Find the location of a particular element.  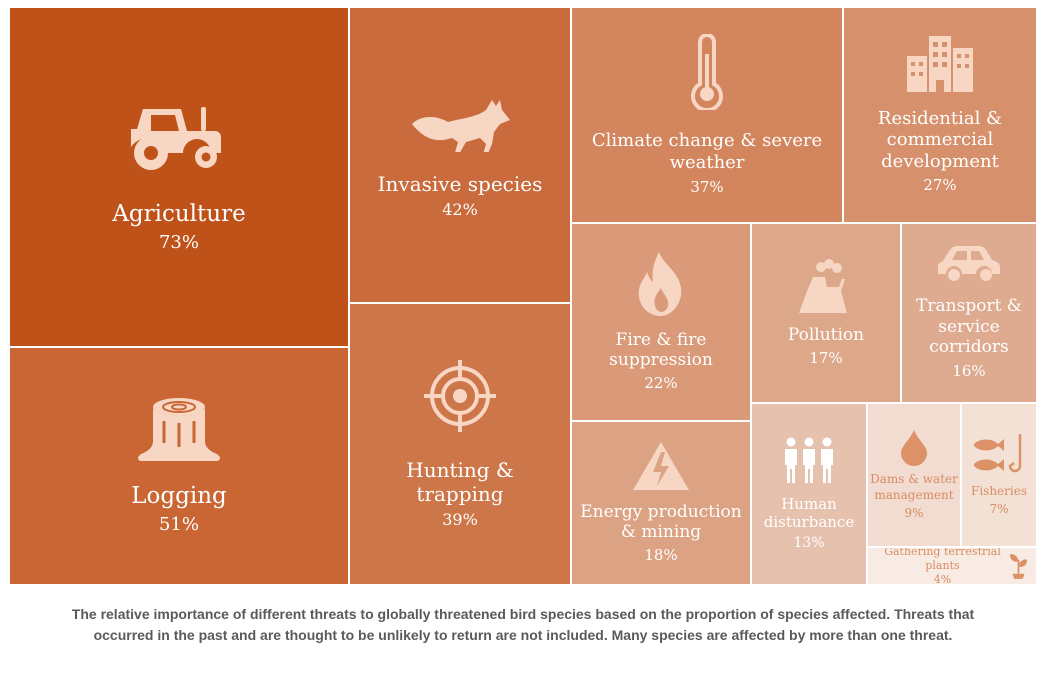

tile-invasive-species: Invasive species 42% is located at coordinates (460, 155).